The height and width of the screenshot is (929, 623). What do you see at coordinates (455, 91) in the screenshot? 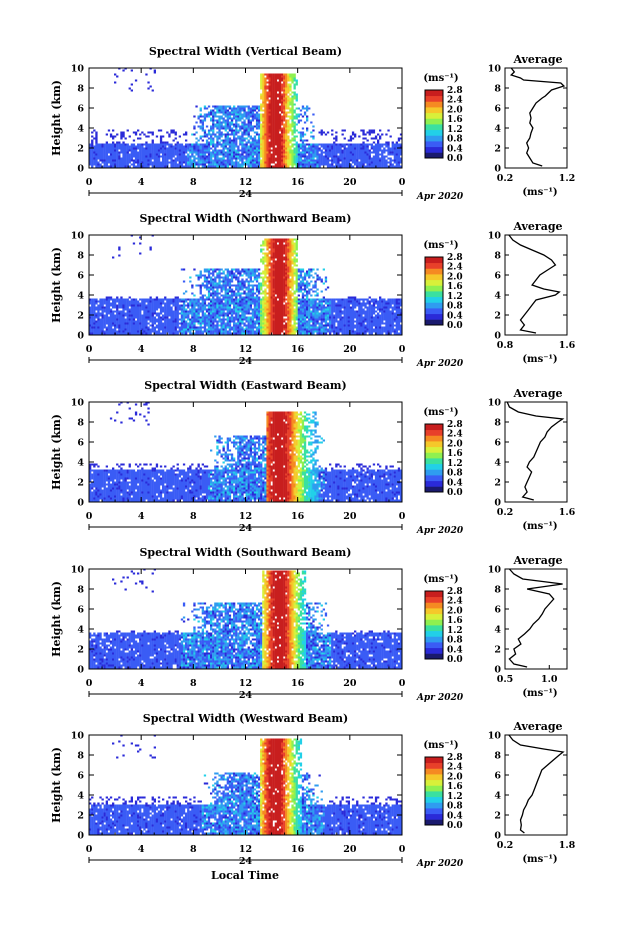
I see `colorbar-tick-label: 2.8` at bounding box center [455, 91].